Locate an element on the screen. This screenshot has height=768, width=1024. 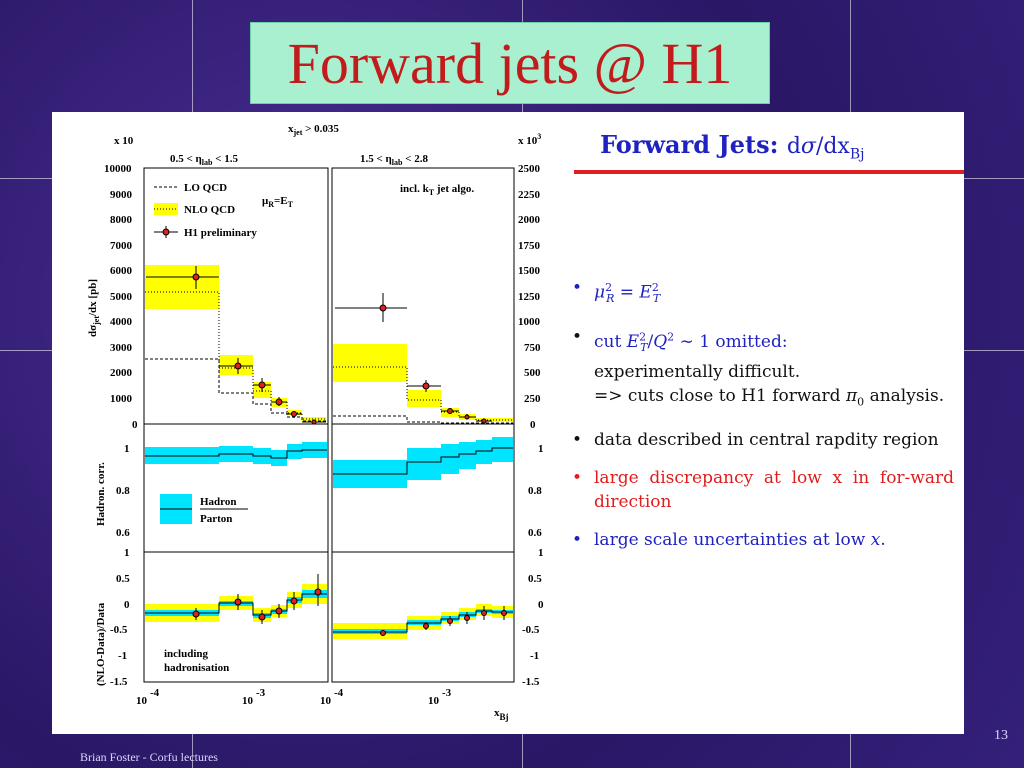
svg-text: Parton is located at coordinates (216, 519).